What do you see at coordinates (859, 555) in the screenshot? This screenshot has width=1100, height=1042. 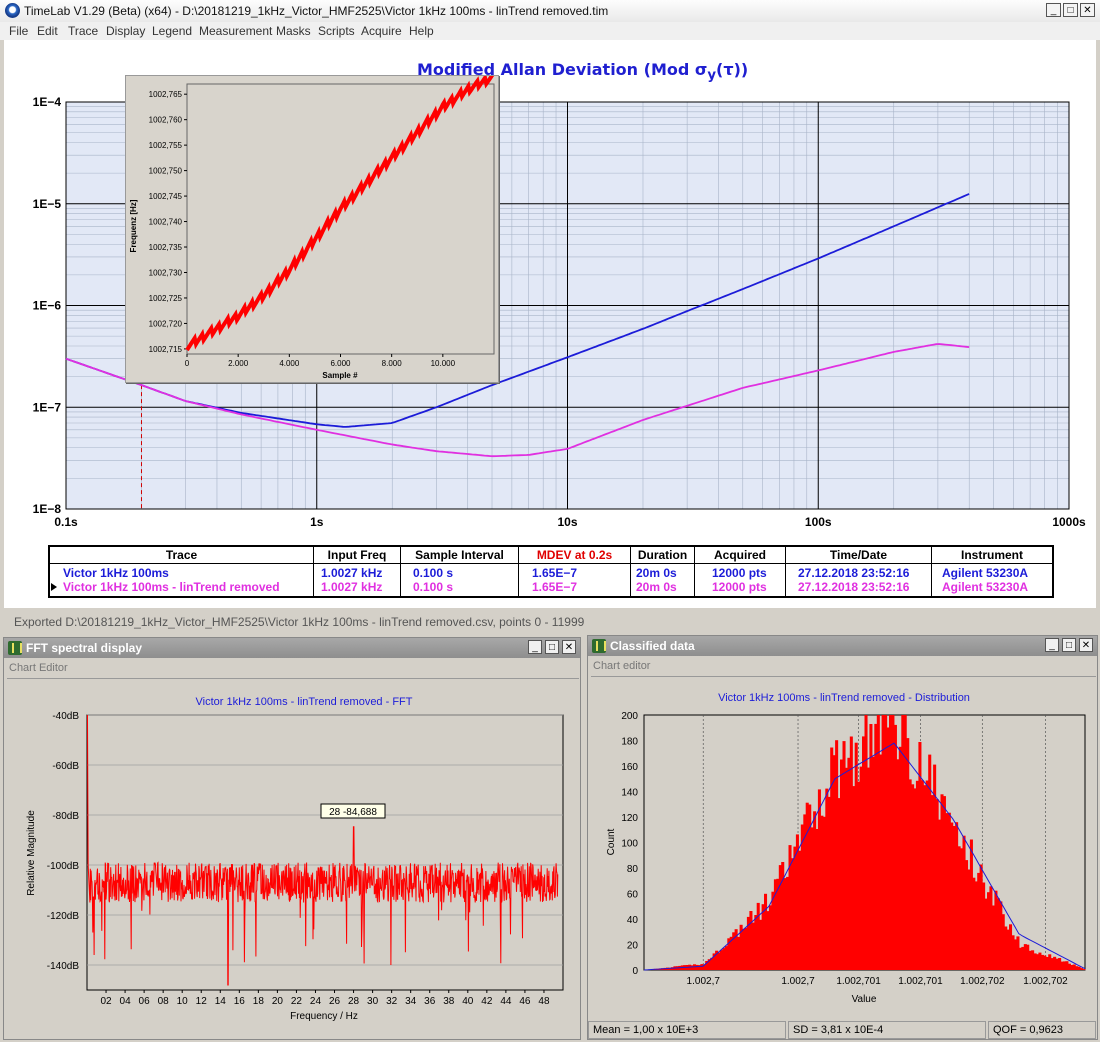 I see `header-time-date: Time/Date` at bounding box center [859, 555].